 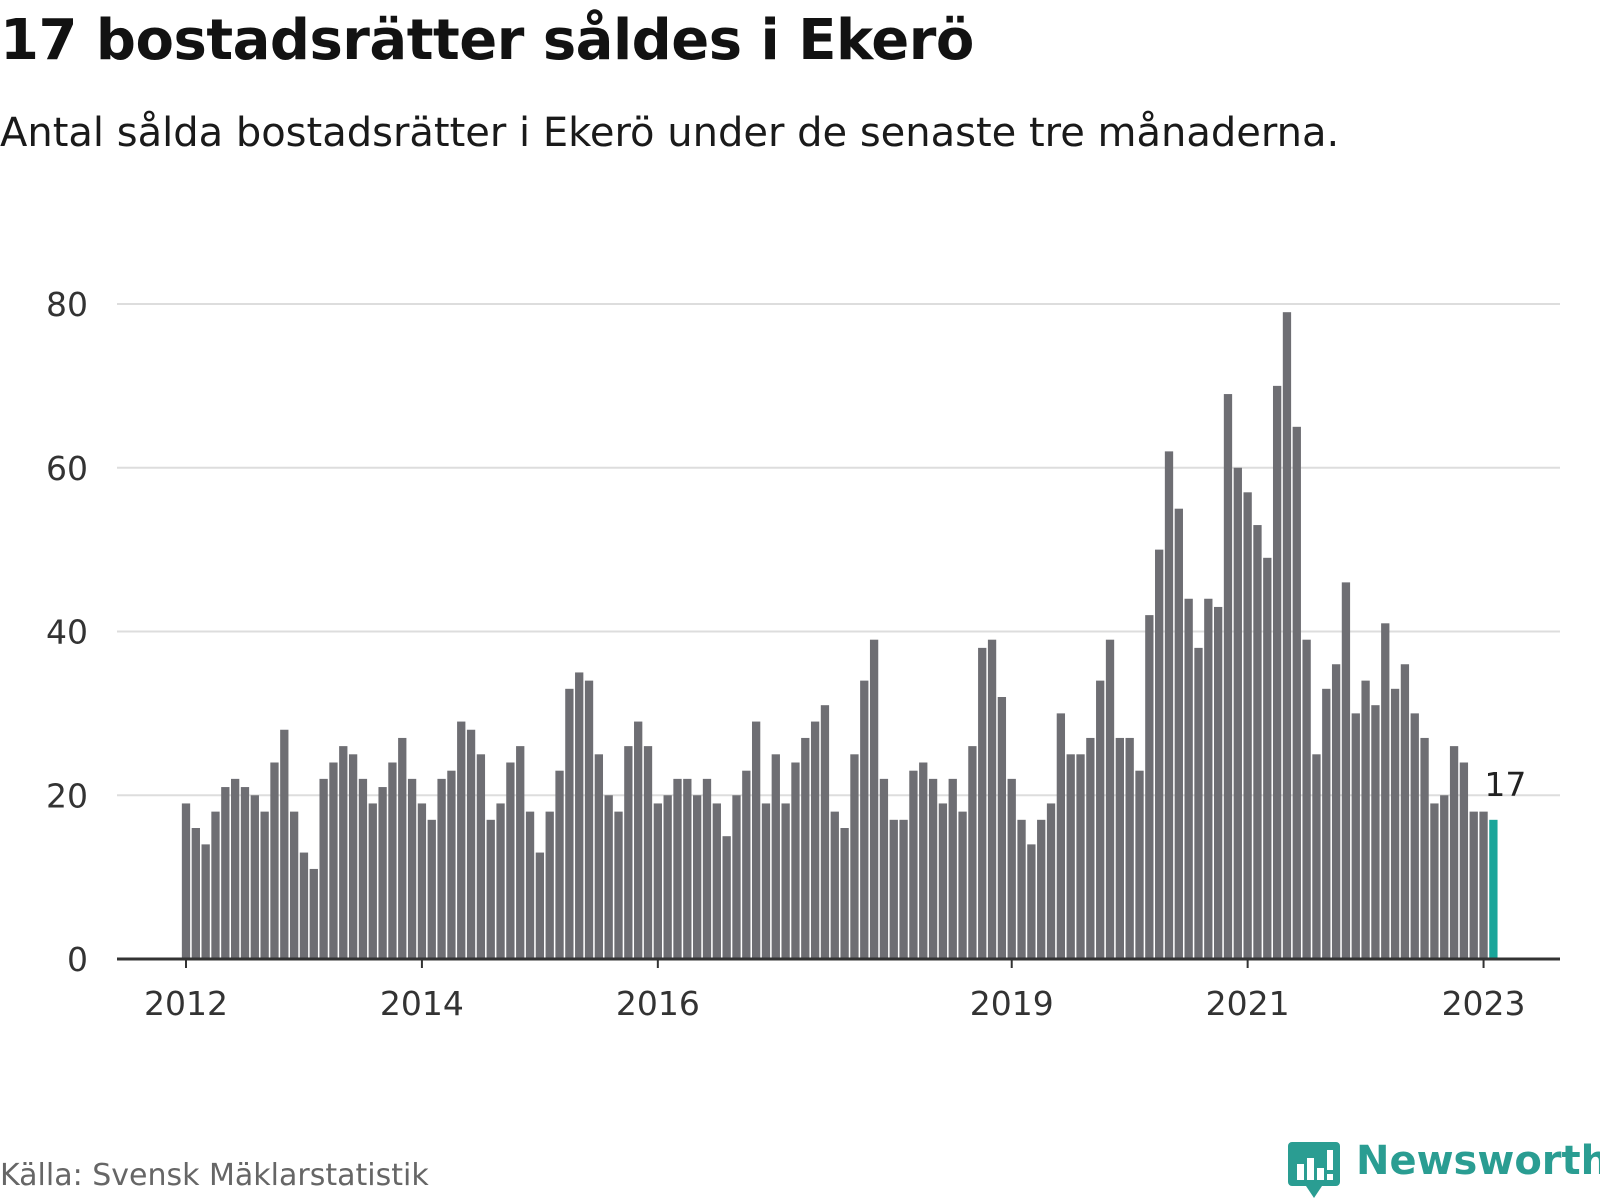 I want to click on y-tick-label: 60, so click(x=67, y=468).